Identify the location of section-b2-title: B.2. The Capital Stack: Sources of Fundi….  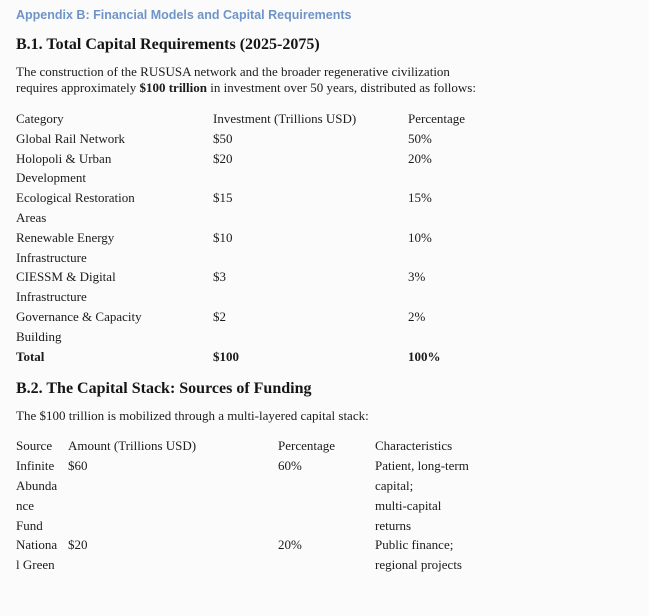
(164, 389).